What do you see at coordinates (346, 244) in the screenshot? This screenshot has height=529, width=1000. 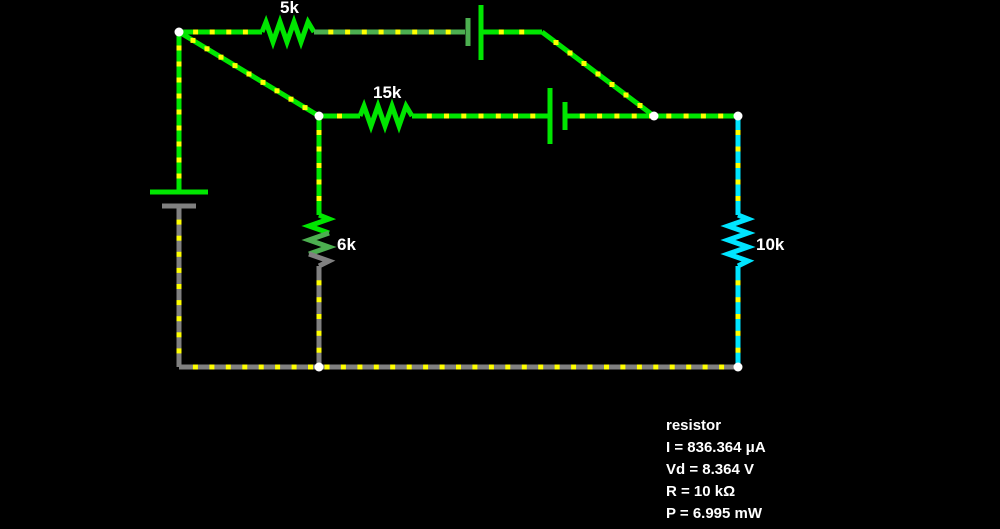 I see `label-6k: 6k` at bounding box center [346, 244].